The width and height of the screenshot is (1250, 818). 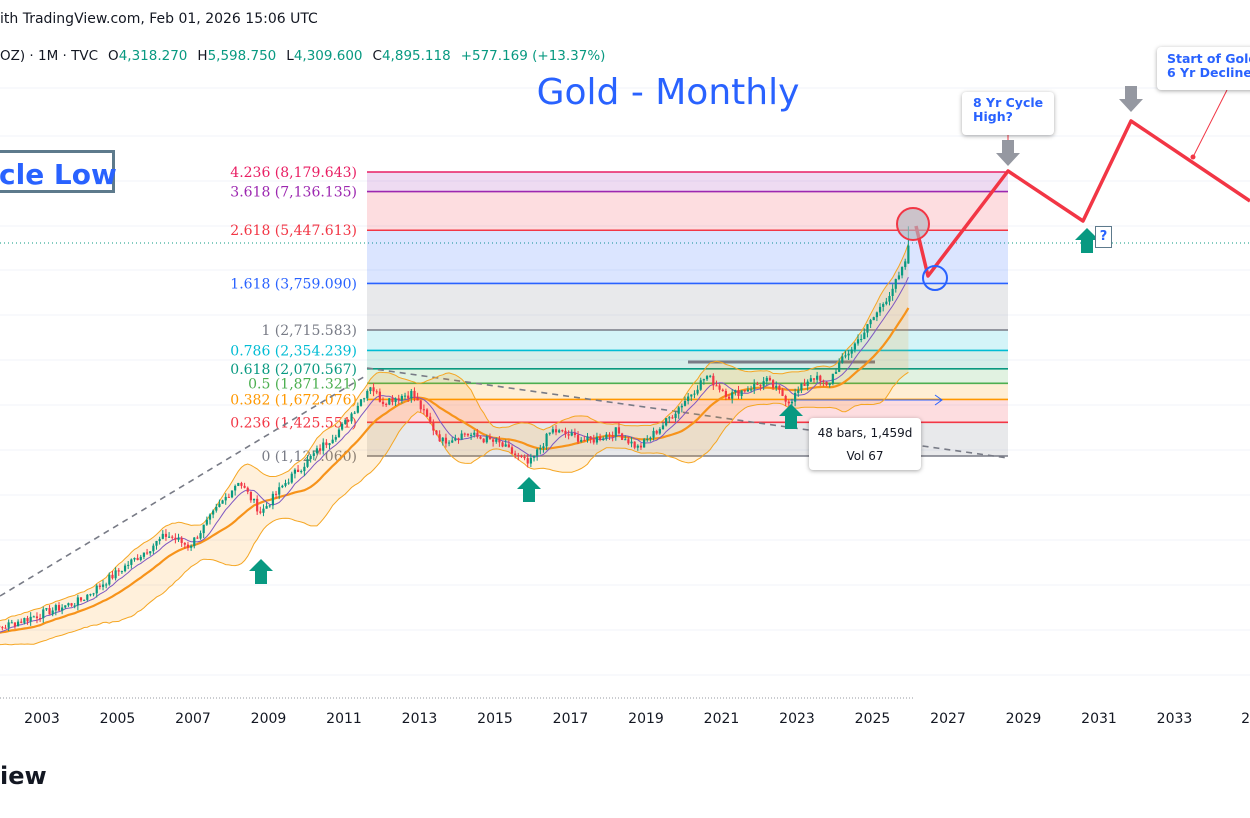 I want to click on bottom-circle, so click(x=935, y=278).